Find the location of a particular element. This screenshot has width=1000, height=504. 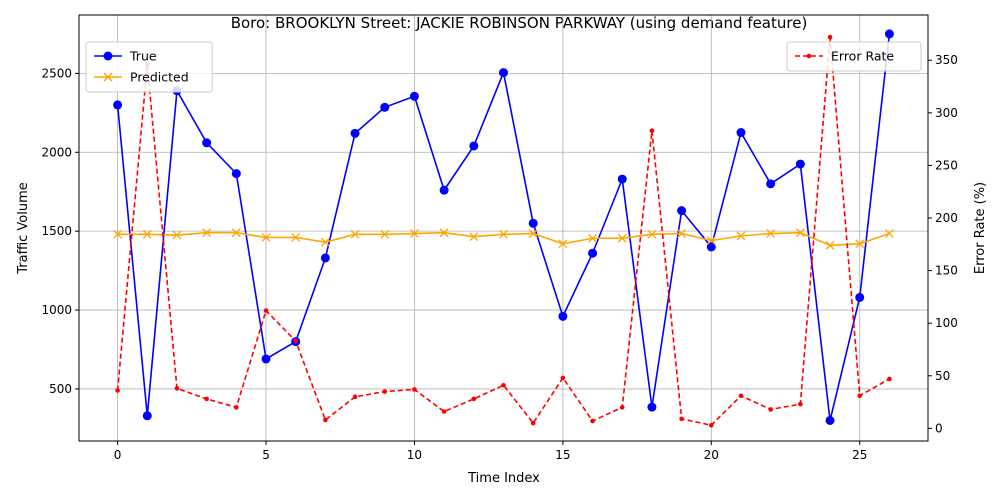

y-right-tick-label: 300 is located at coordinates (946, 113).